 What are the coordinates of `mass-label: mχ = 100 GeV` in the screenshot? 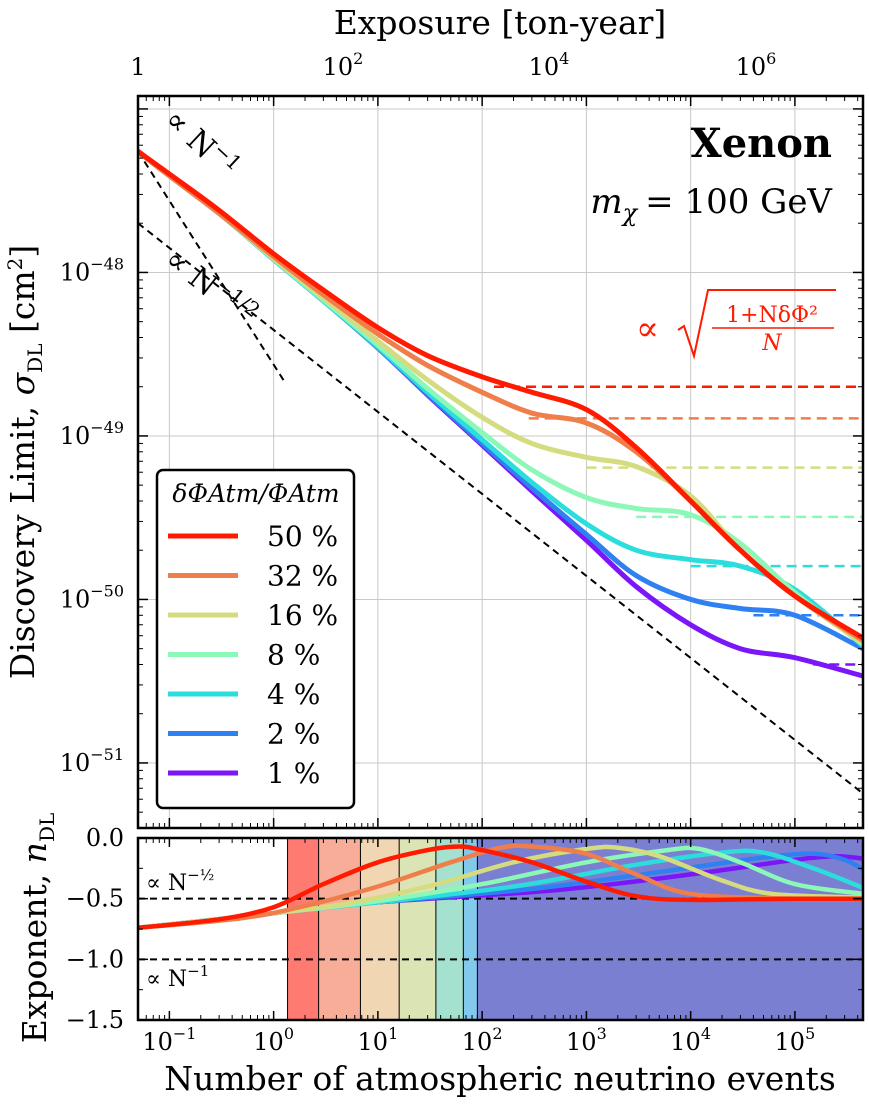 It's located at (711, 204).